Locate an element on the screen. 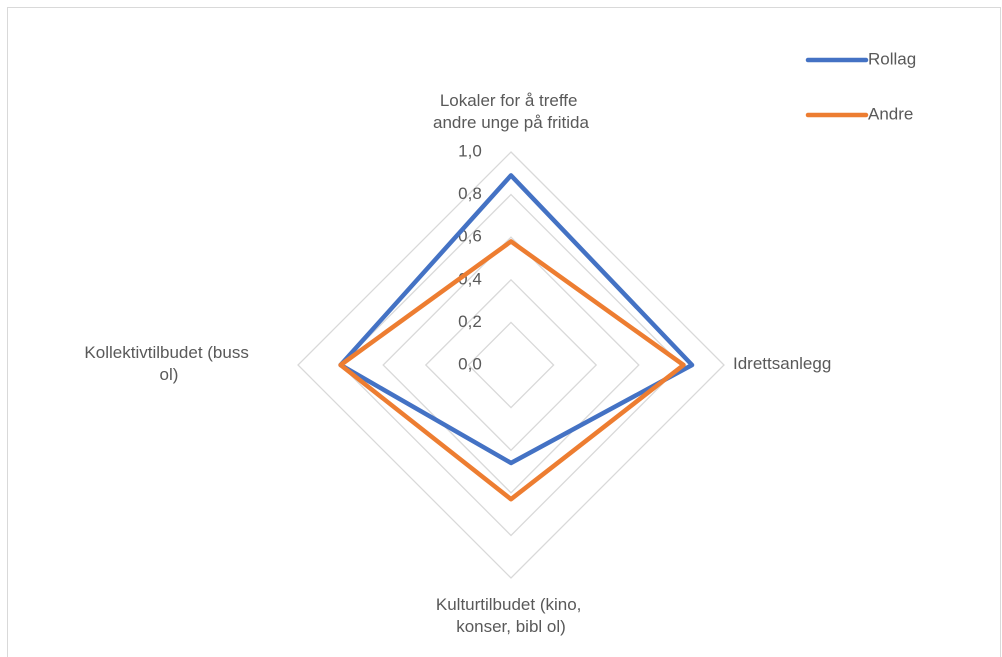 The image size is (1002, 657). r-tick-label: 0,2 is located at coordinates (470, 321).